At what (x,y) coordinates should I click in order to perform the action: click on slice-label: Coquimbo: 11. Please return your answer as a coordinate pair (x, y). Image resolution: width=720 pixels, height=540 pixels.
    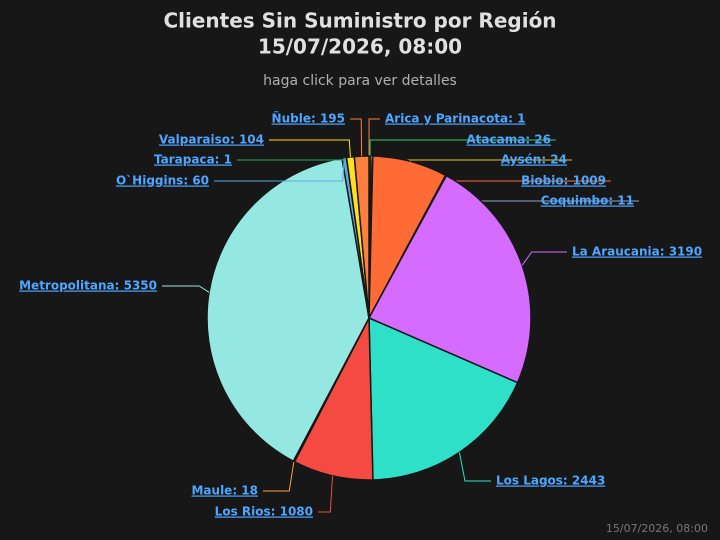
    Looking at the image, I should click on (587, 201).